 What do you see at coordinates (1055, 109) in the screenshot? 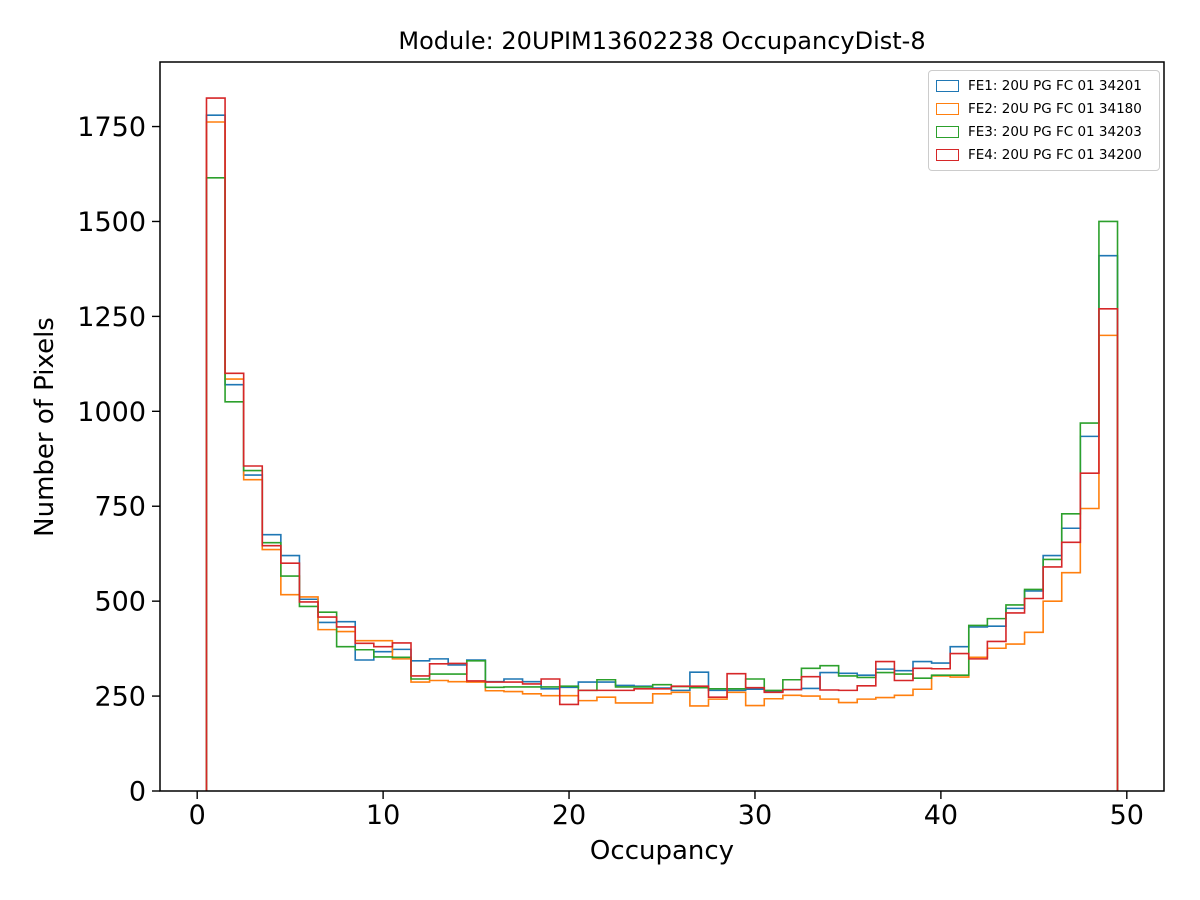
I see `legend-label: FE2: 20U PG FC 01 34180` at bounding box center [1055, 109].